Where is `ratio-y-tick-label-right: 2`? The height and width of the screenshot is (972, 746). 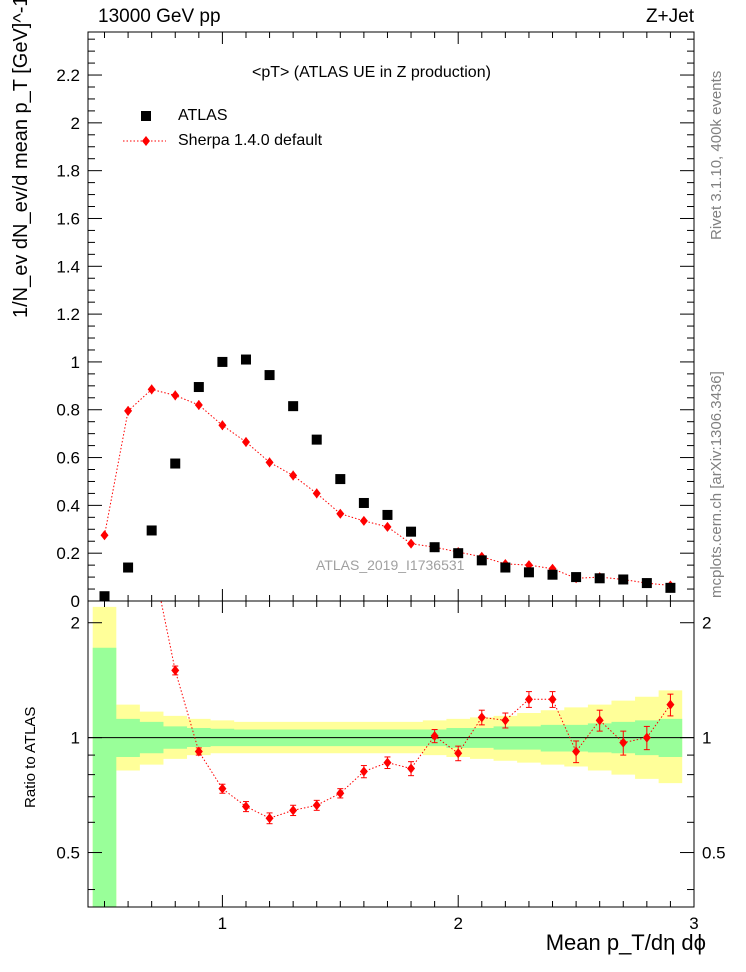 ratio-y-tick-label-right: 2 is located at coordinates (706, 623).